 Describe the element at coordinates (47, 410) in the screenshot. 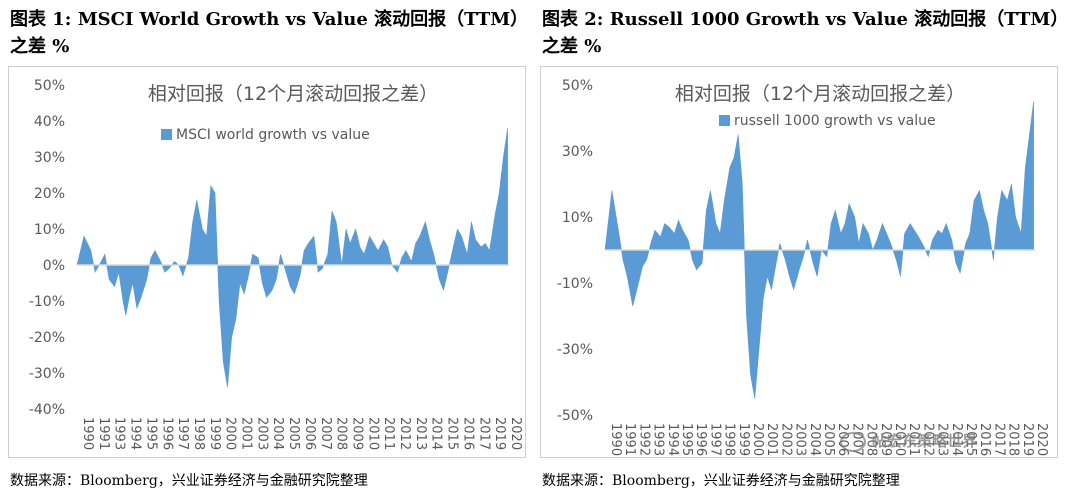

I see `y-tick-label: -40%` at that location.